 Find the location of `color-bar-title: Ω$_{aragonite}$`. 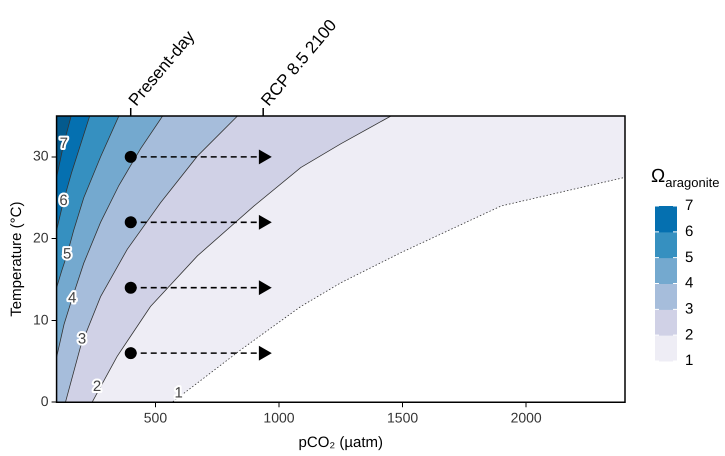

color-bar-title: Ω$_{aragonite}$ is located at coordinates (685, 178).